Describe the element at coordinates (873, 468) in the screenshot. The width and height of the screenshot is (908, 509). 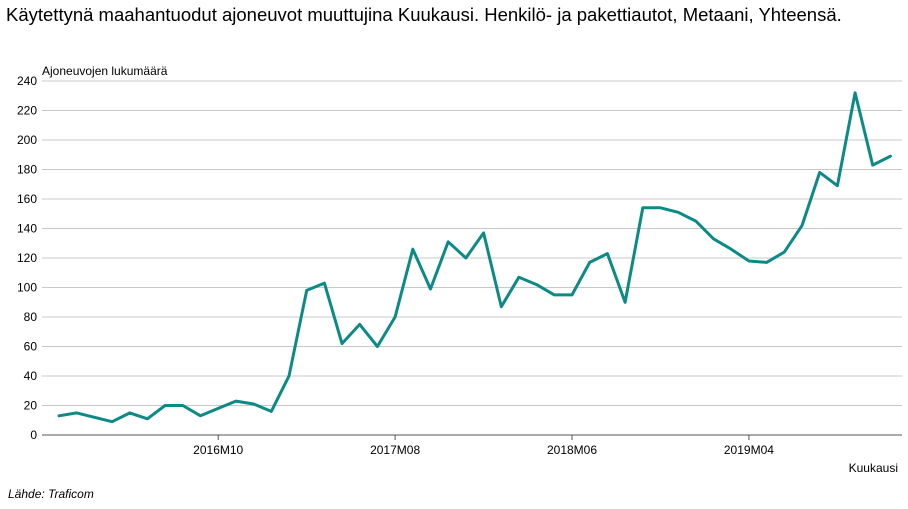
I see `x-axis-label: Kuukausi` at that location.